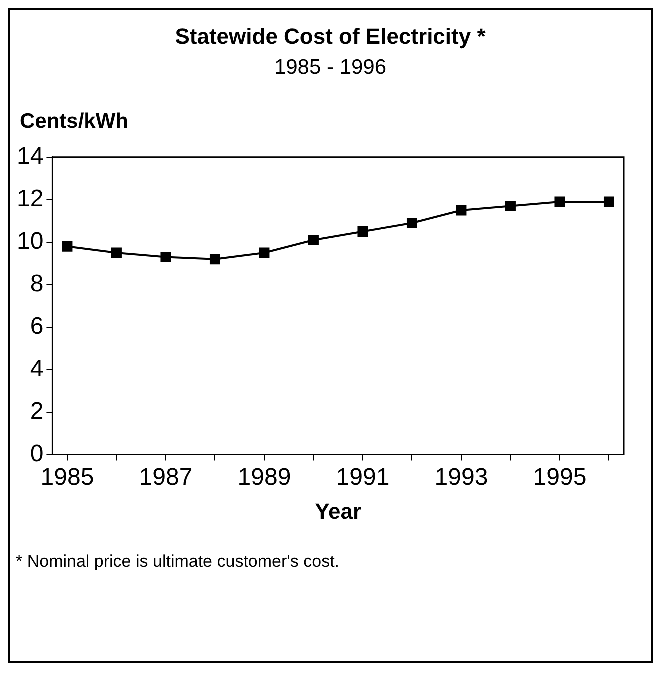 The height and width of the screenshot is (675, 665). What do you see at coordinates (37, 284) in the screenshot?
I see `y-tick-label: 8` at bounding box center [37, 284].